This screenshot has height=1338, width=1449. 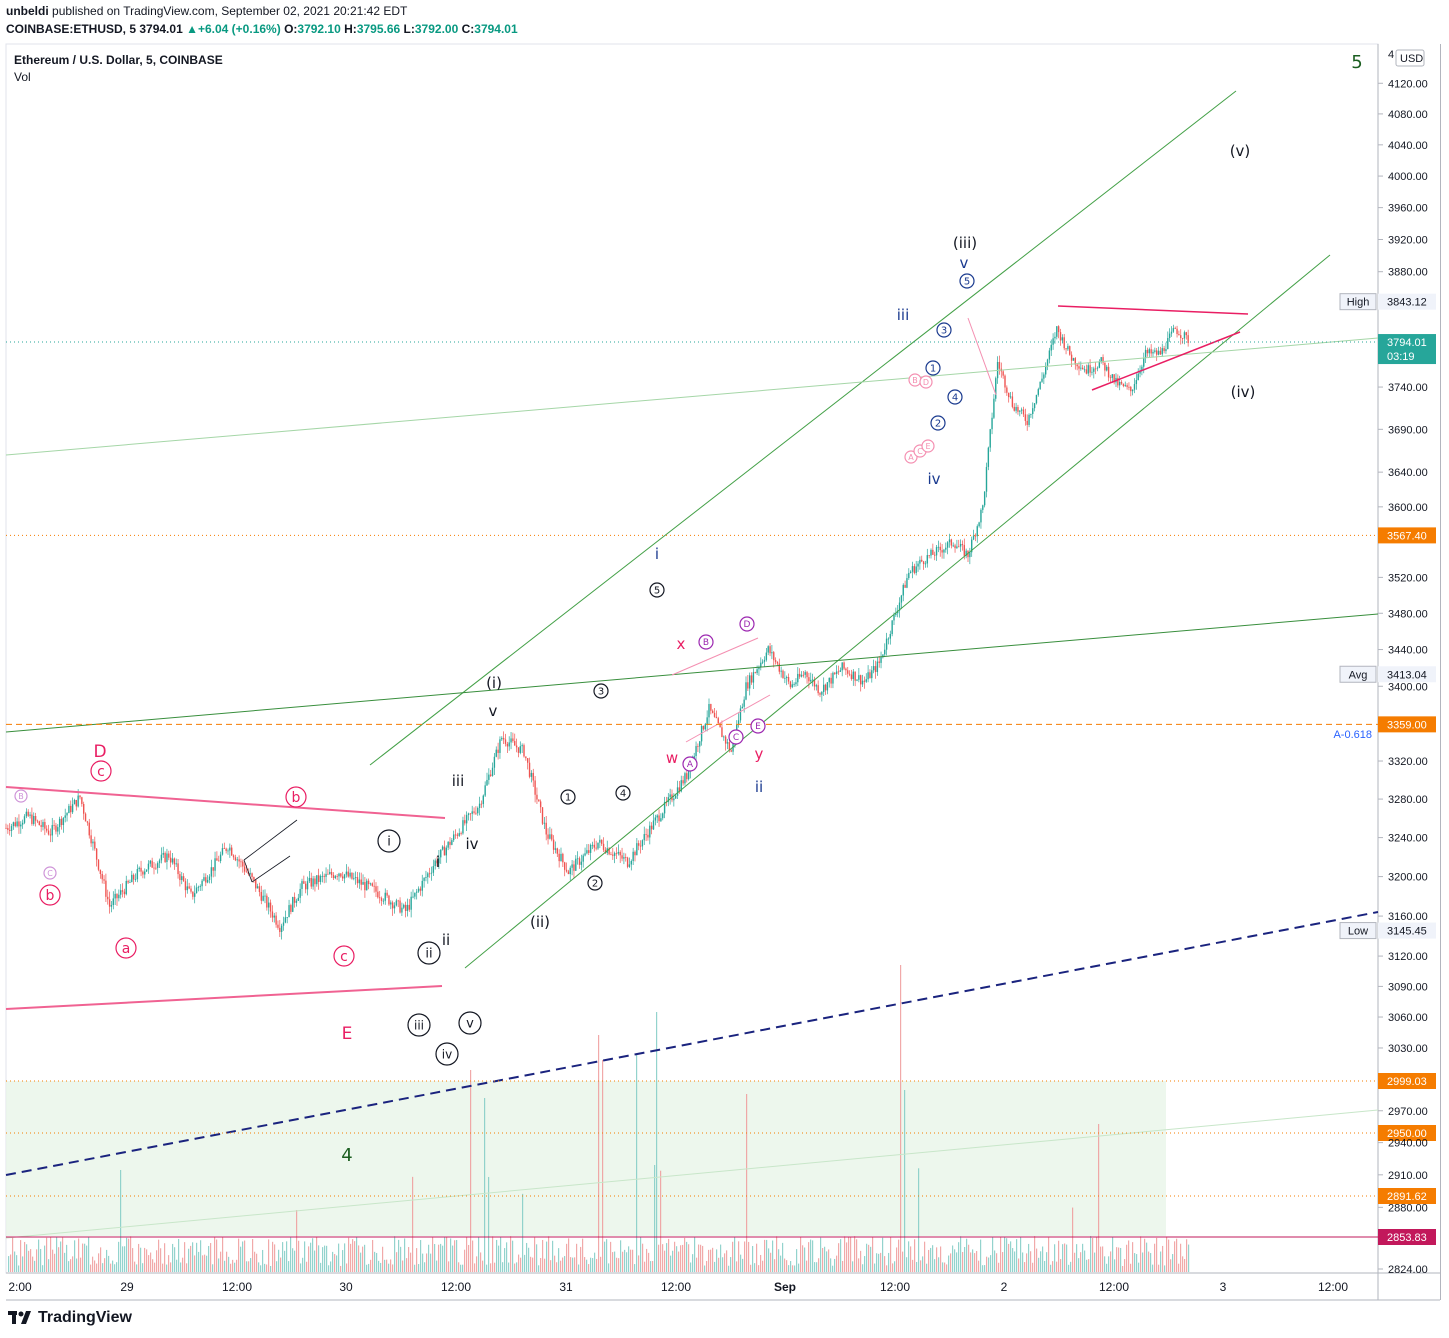 What do you see at coordinates (101, 771) in the screenshot?
I see `wave-c-circled-ring` at bounding box center [101, 771].